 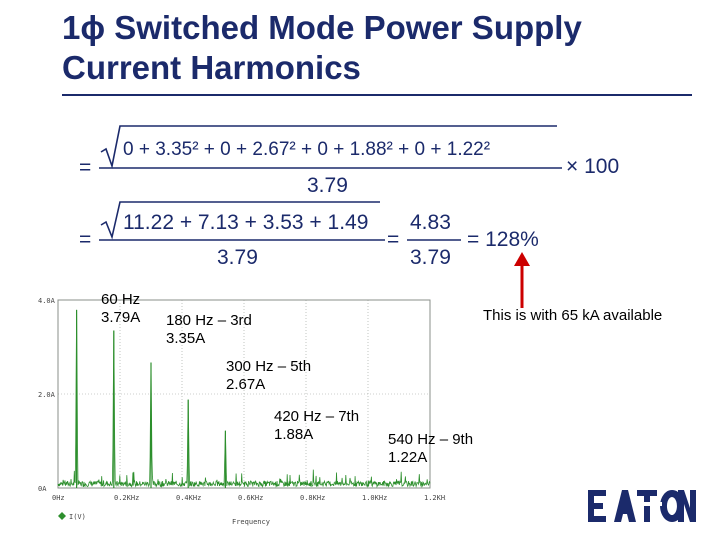 I want to click on title-underline, so click(x=377, y=95).